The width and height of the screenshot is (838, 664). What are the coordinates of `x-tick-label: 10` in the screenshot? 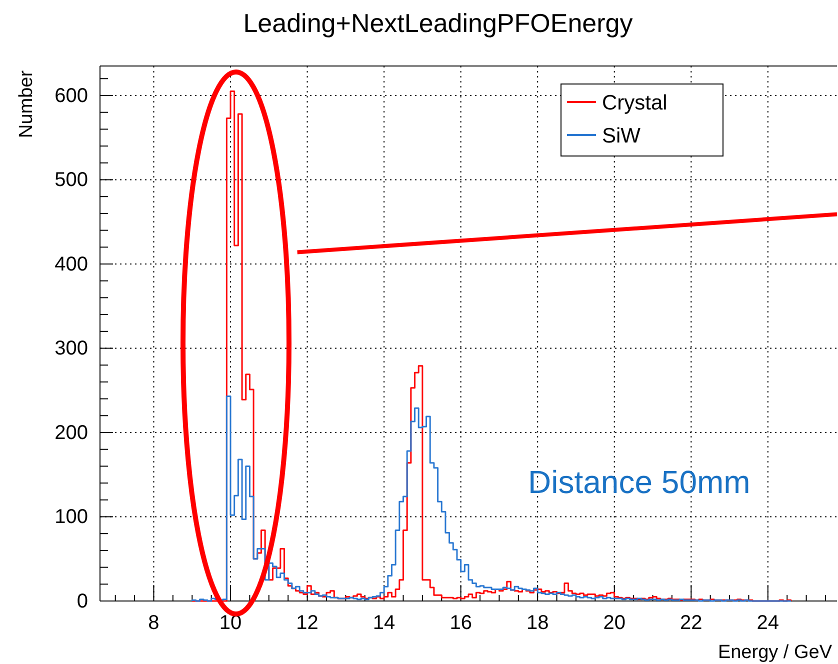 It's located at (230, 623).